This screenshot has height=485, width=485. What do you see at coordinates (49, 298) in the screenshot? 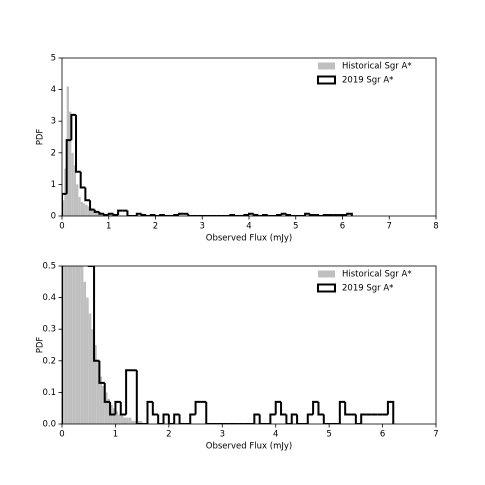
I see `y-tick-label: 0.4` at bounding box center [49, 298].